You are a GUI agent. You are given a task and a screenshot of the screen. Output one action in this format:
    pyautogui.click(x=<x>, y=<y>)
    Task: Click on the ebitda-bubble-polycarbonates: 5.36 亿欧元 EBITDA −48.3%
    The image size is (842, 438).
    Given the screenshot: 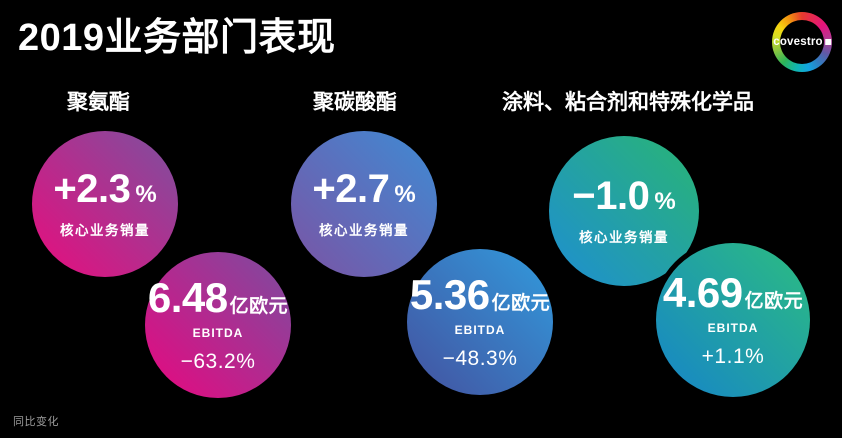 What is the action you would take?
    pyautogui.click(x=480, y=322)
    